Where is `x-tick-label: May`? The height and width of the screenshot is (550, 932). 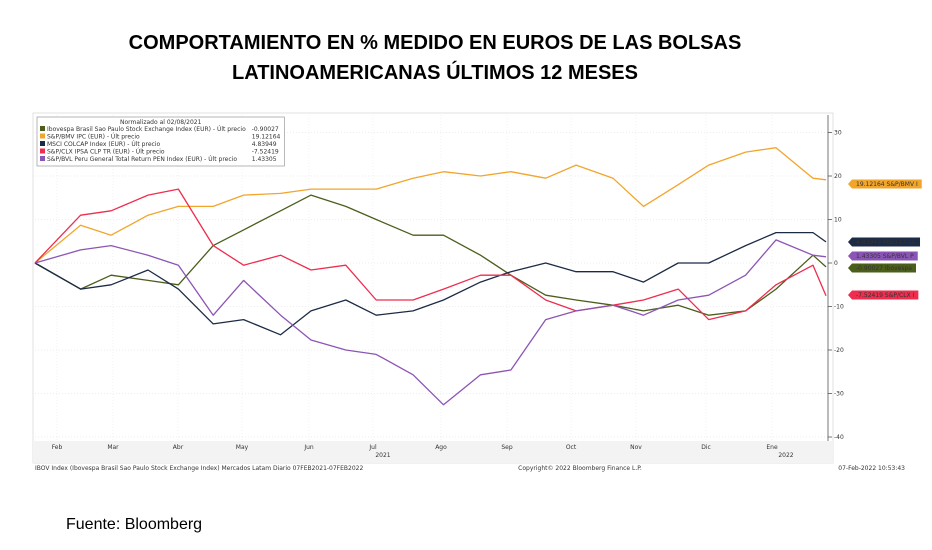
x-tick-label: May is located at coordinates (242, 447).